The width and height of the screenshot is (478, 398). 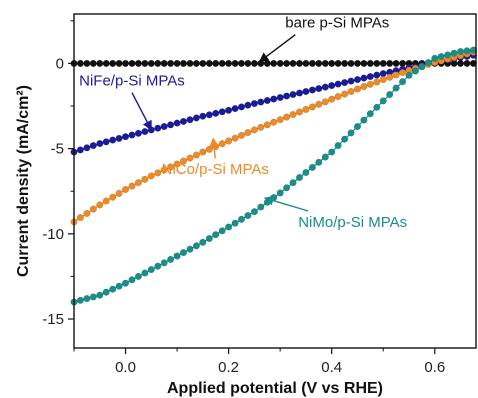 I want to click on annotation-label: NiMo/p-Si MPAs, so click(x=352, y=222).